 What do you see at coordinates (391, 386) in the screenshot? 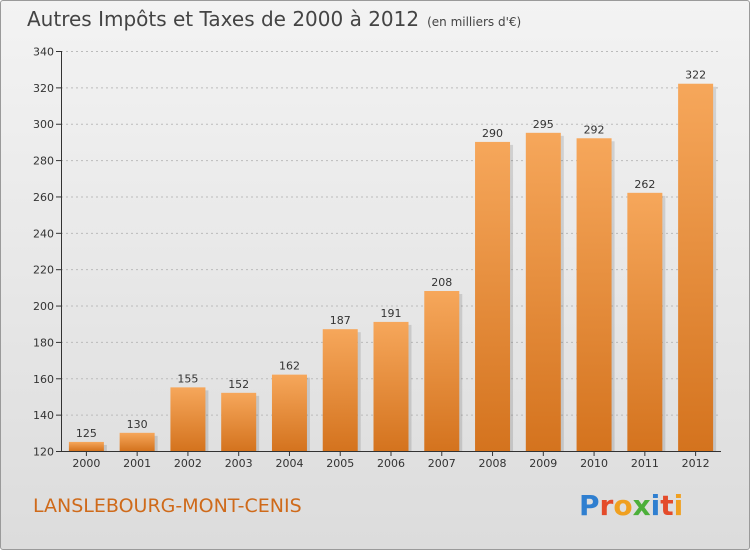
I see `bar-2006` at bounding box center [391, 386].